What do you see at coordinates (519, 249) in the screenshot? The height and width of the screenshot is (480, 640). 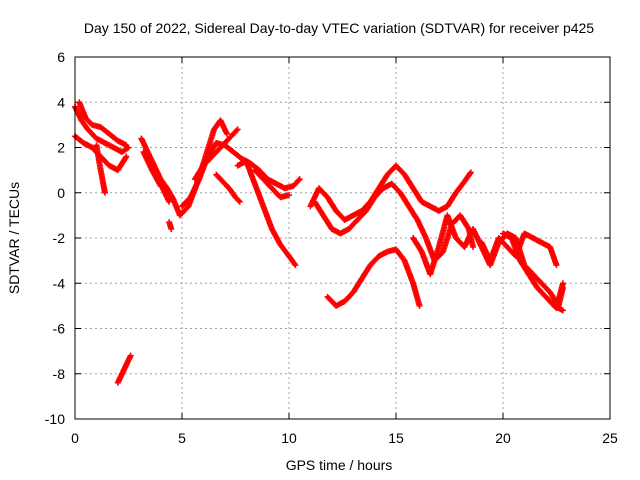 I see `series-track-s` at bounding box center [519, 249].